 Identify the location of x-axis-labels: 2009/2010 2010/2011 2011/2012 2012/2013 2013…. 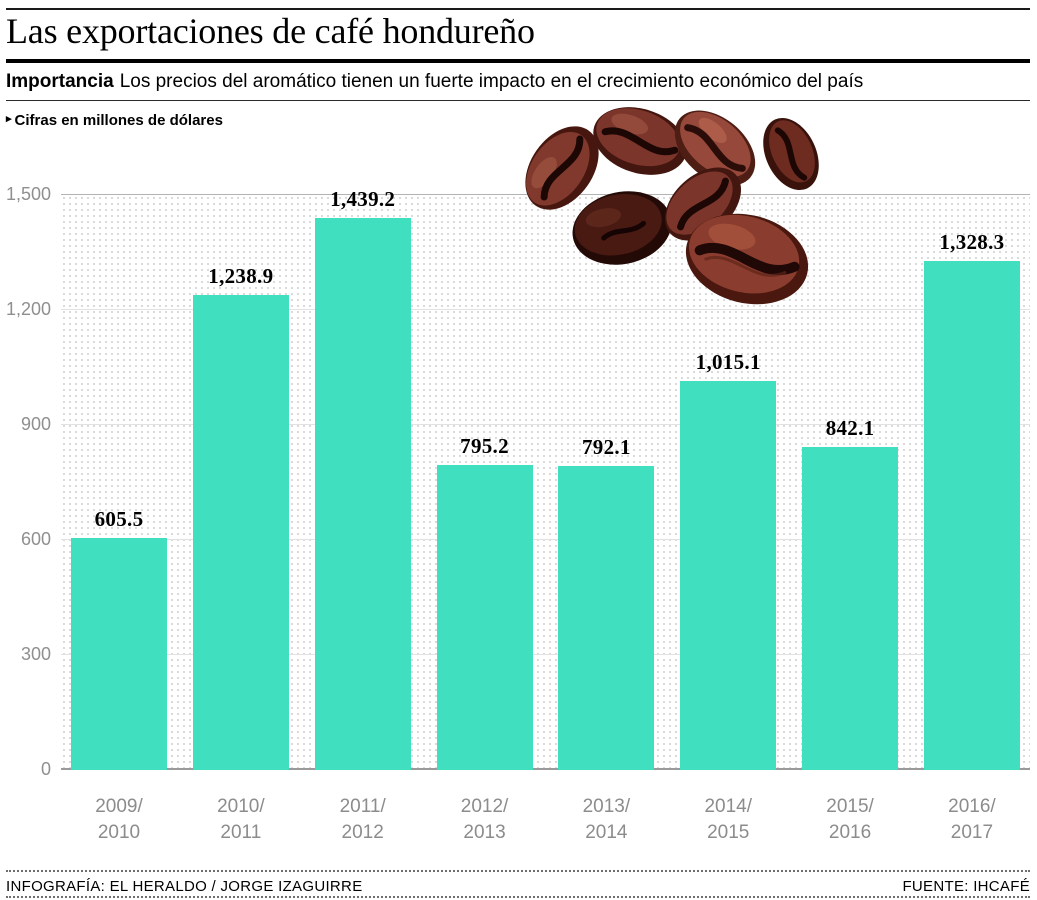
(545, 807).